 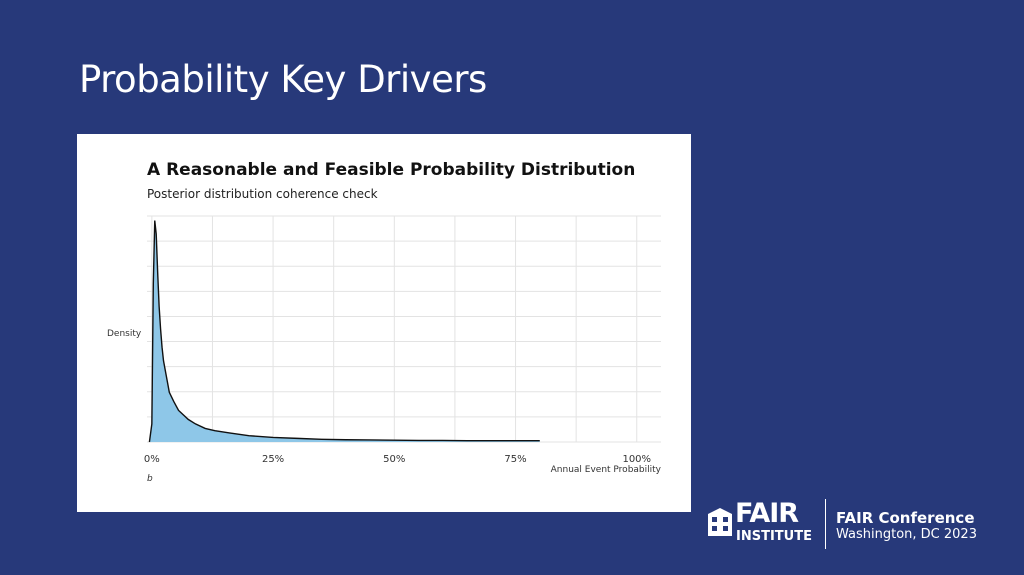 I want to click on x-axis-label: Annual Event Probability, so click(x=606, y=470).